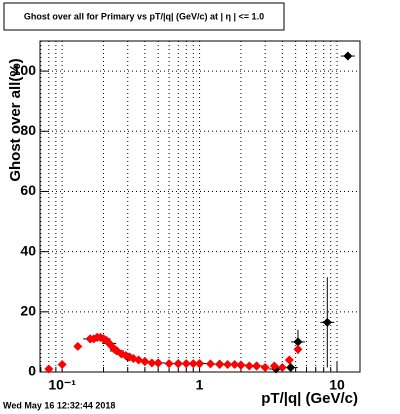 This screenshot has width=400, height=414. I want to click on footer: Wed May 16 12:32:44 2018, so click(59, 405).